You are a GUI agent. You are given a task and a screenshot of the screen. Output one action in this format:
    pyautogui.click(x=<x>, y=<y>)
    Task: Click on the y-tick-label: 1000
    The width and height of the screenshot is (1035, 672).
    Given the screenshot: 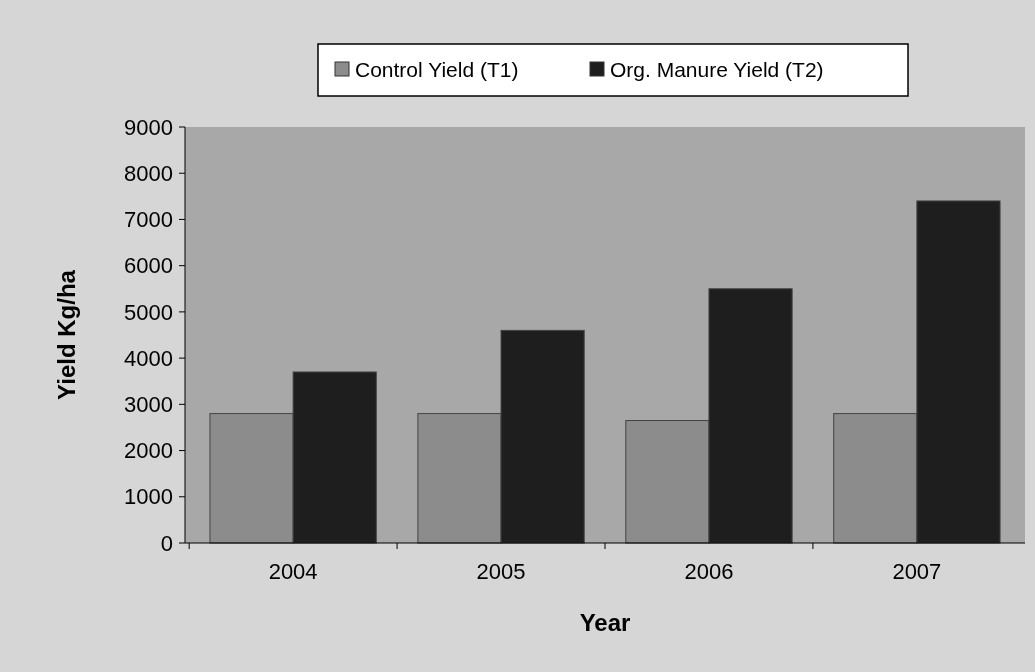 What is the action you would take?
    pyautogui.click(x=148, y=497)
    